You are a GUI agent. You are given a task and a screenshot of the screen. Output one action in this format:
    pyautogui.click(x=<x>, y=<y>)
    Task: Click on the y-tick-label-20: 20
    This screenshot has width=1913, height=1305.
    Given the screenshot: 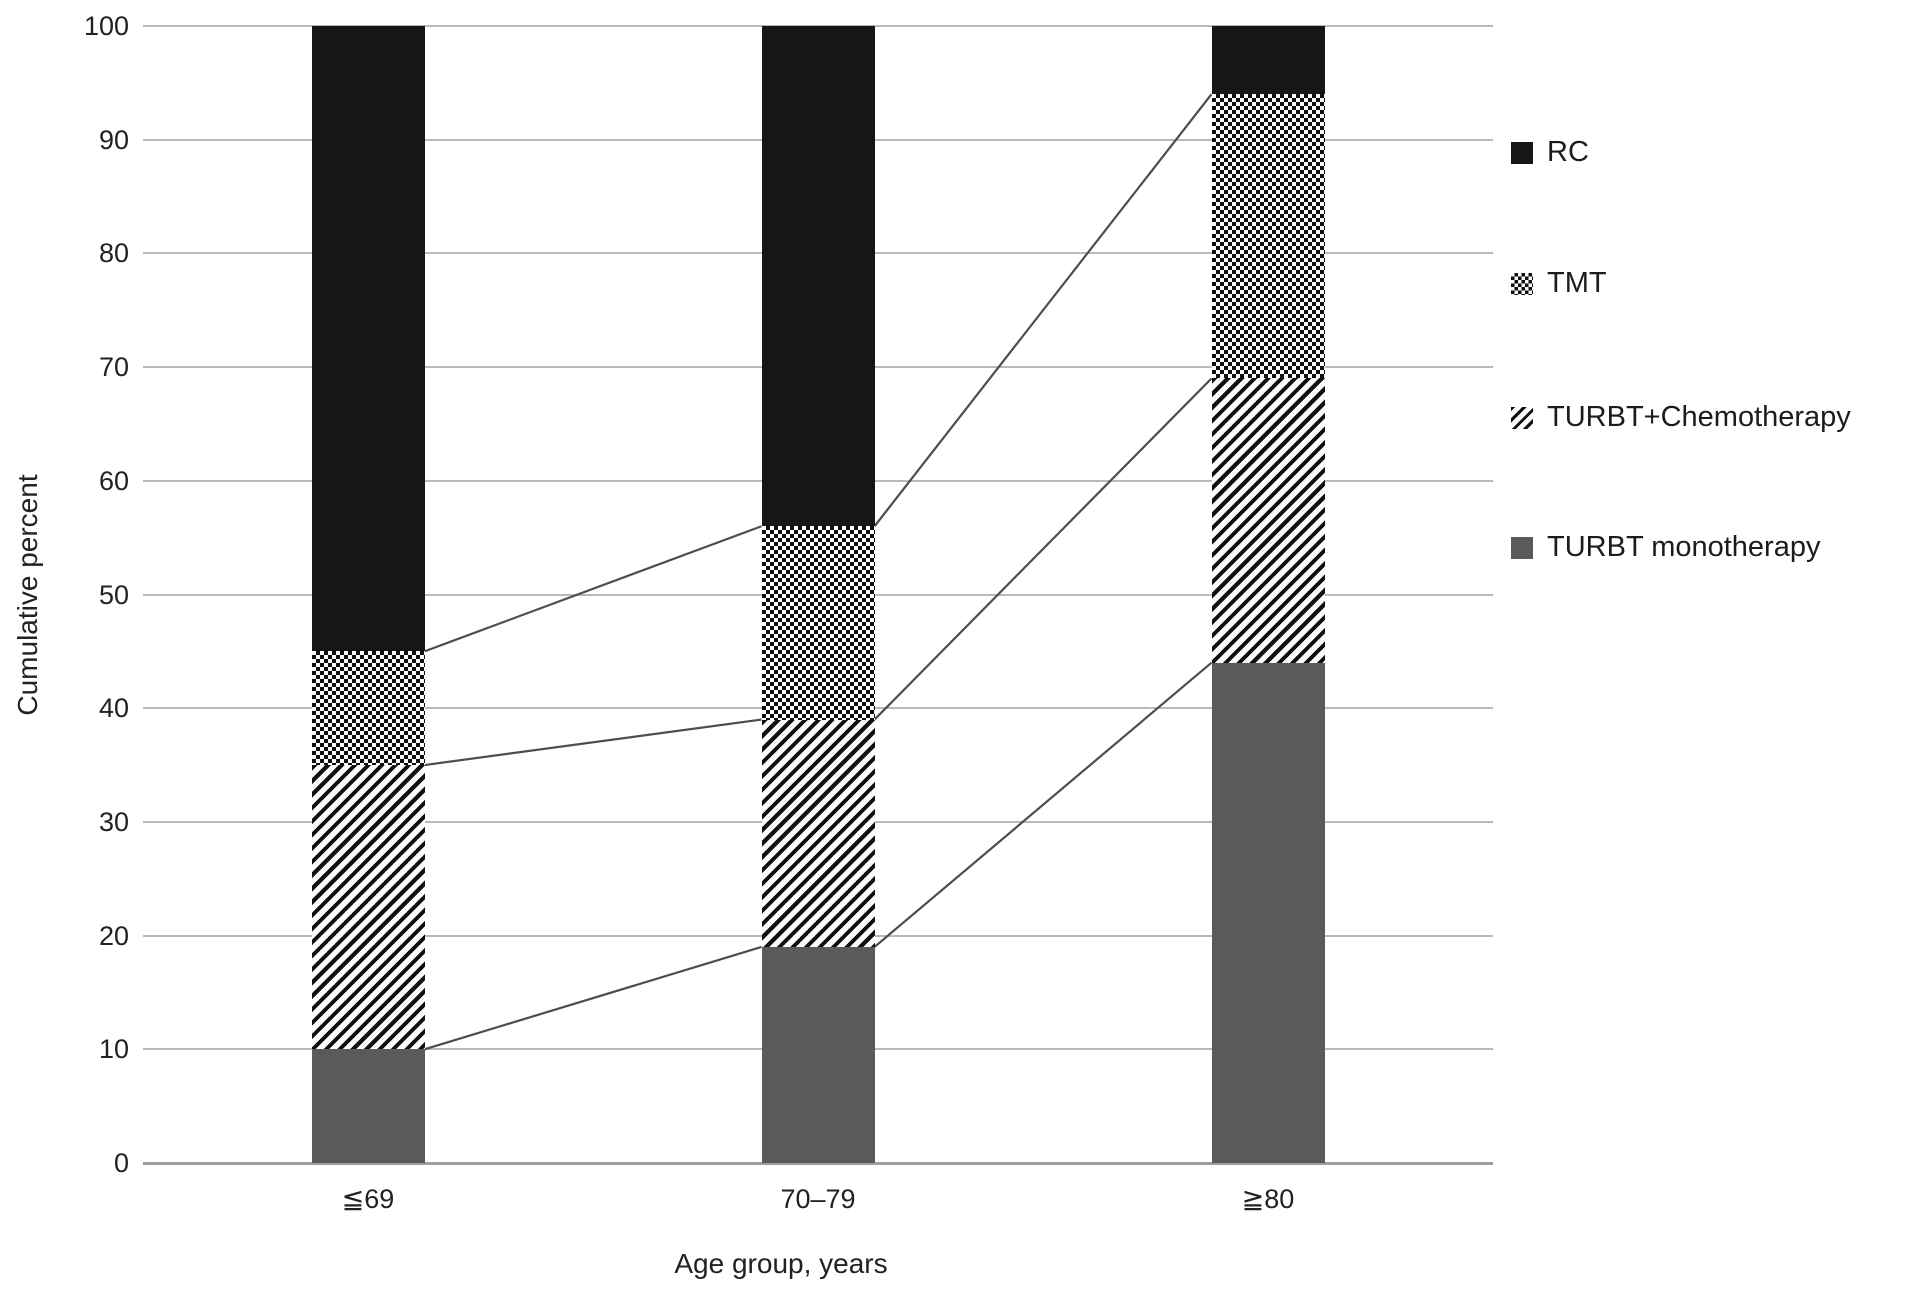 What is the action you would take?
    pyautogui.click(x=113, y=935)
    